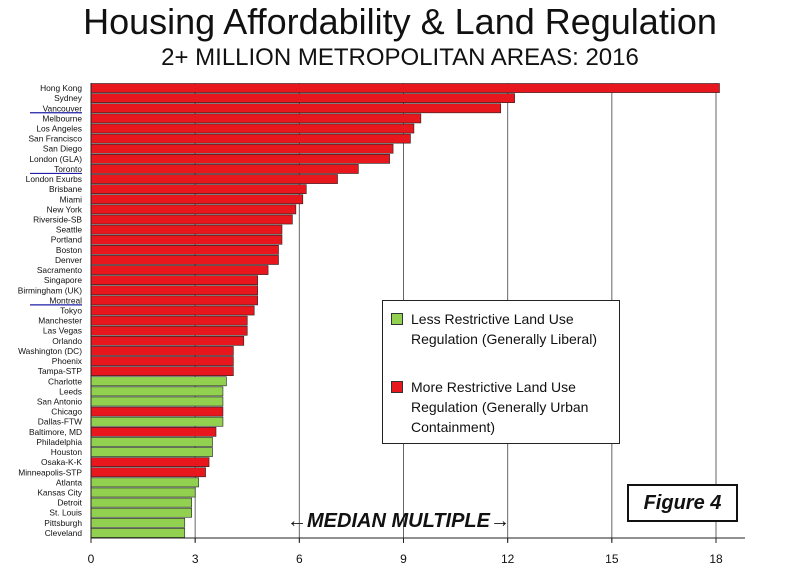 Image resolution: width=800 pixels, height=575 pixels. Describe the element at coordinates (55, 139) in the screenshot. I see `category-label: San Francisco` at that location.